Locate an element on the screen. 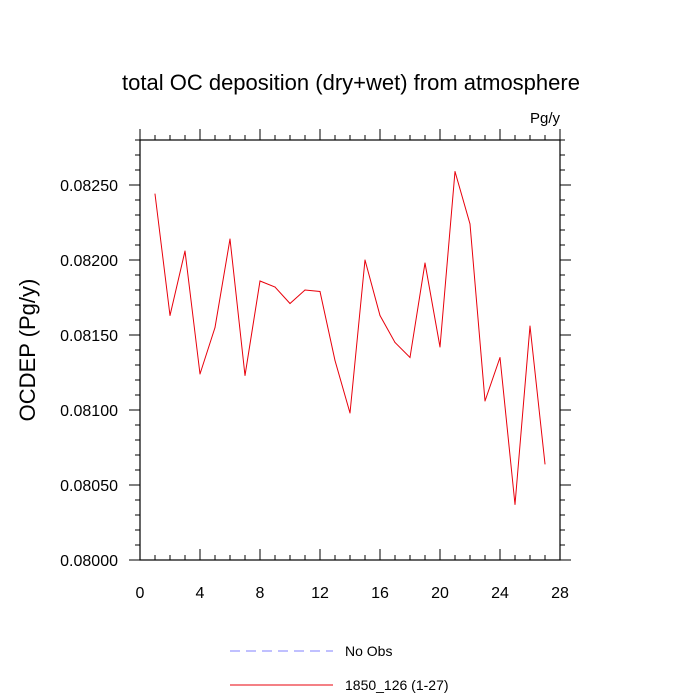 The width and height of the screenshot is (700, 700). legend-label: 1850_126 (1-27) is located at coordinates (397, 685).